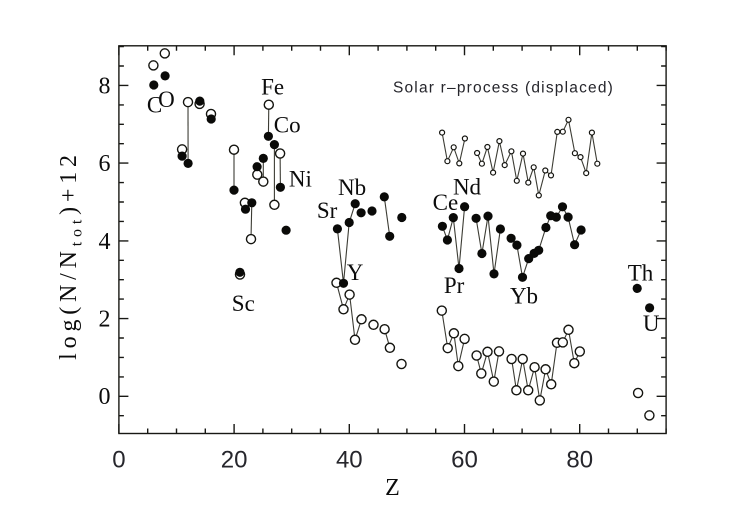 Image resolution: width=754 pixels, height=506 pixels. Describe the element at coordinates (154, 105) in the screenshot. I see `svg-text: C` at that location.